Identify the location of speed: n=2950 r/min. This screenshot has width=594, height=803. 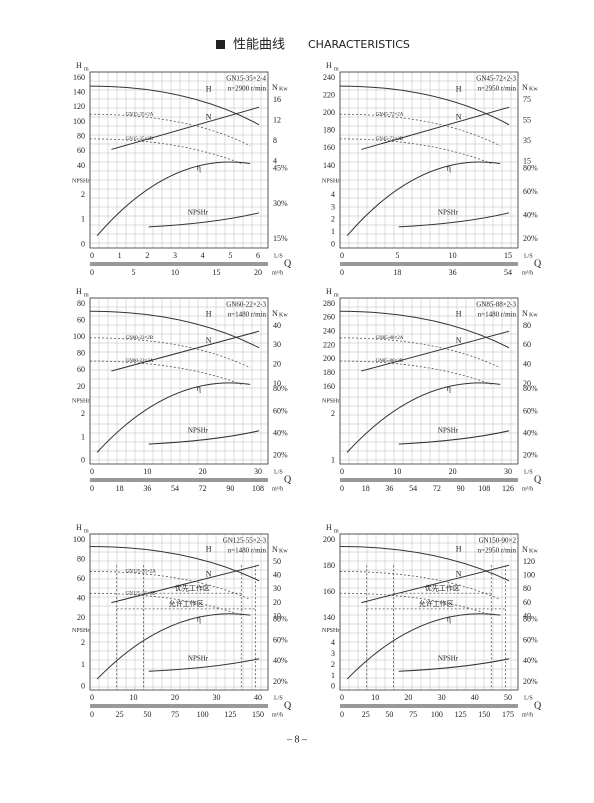
(497, 89).